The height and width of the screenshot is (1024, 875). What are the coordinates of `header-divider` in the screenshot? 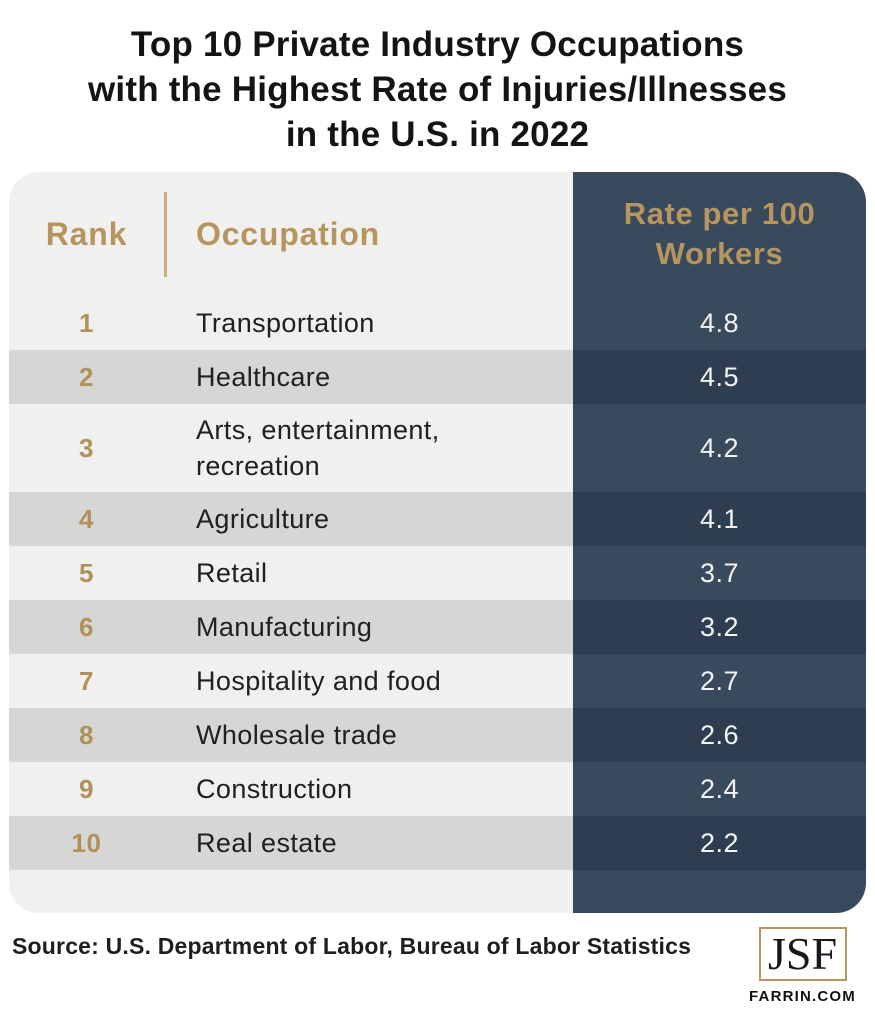 It's located at (165, 234).